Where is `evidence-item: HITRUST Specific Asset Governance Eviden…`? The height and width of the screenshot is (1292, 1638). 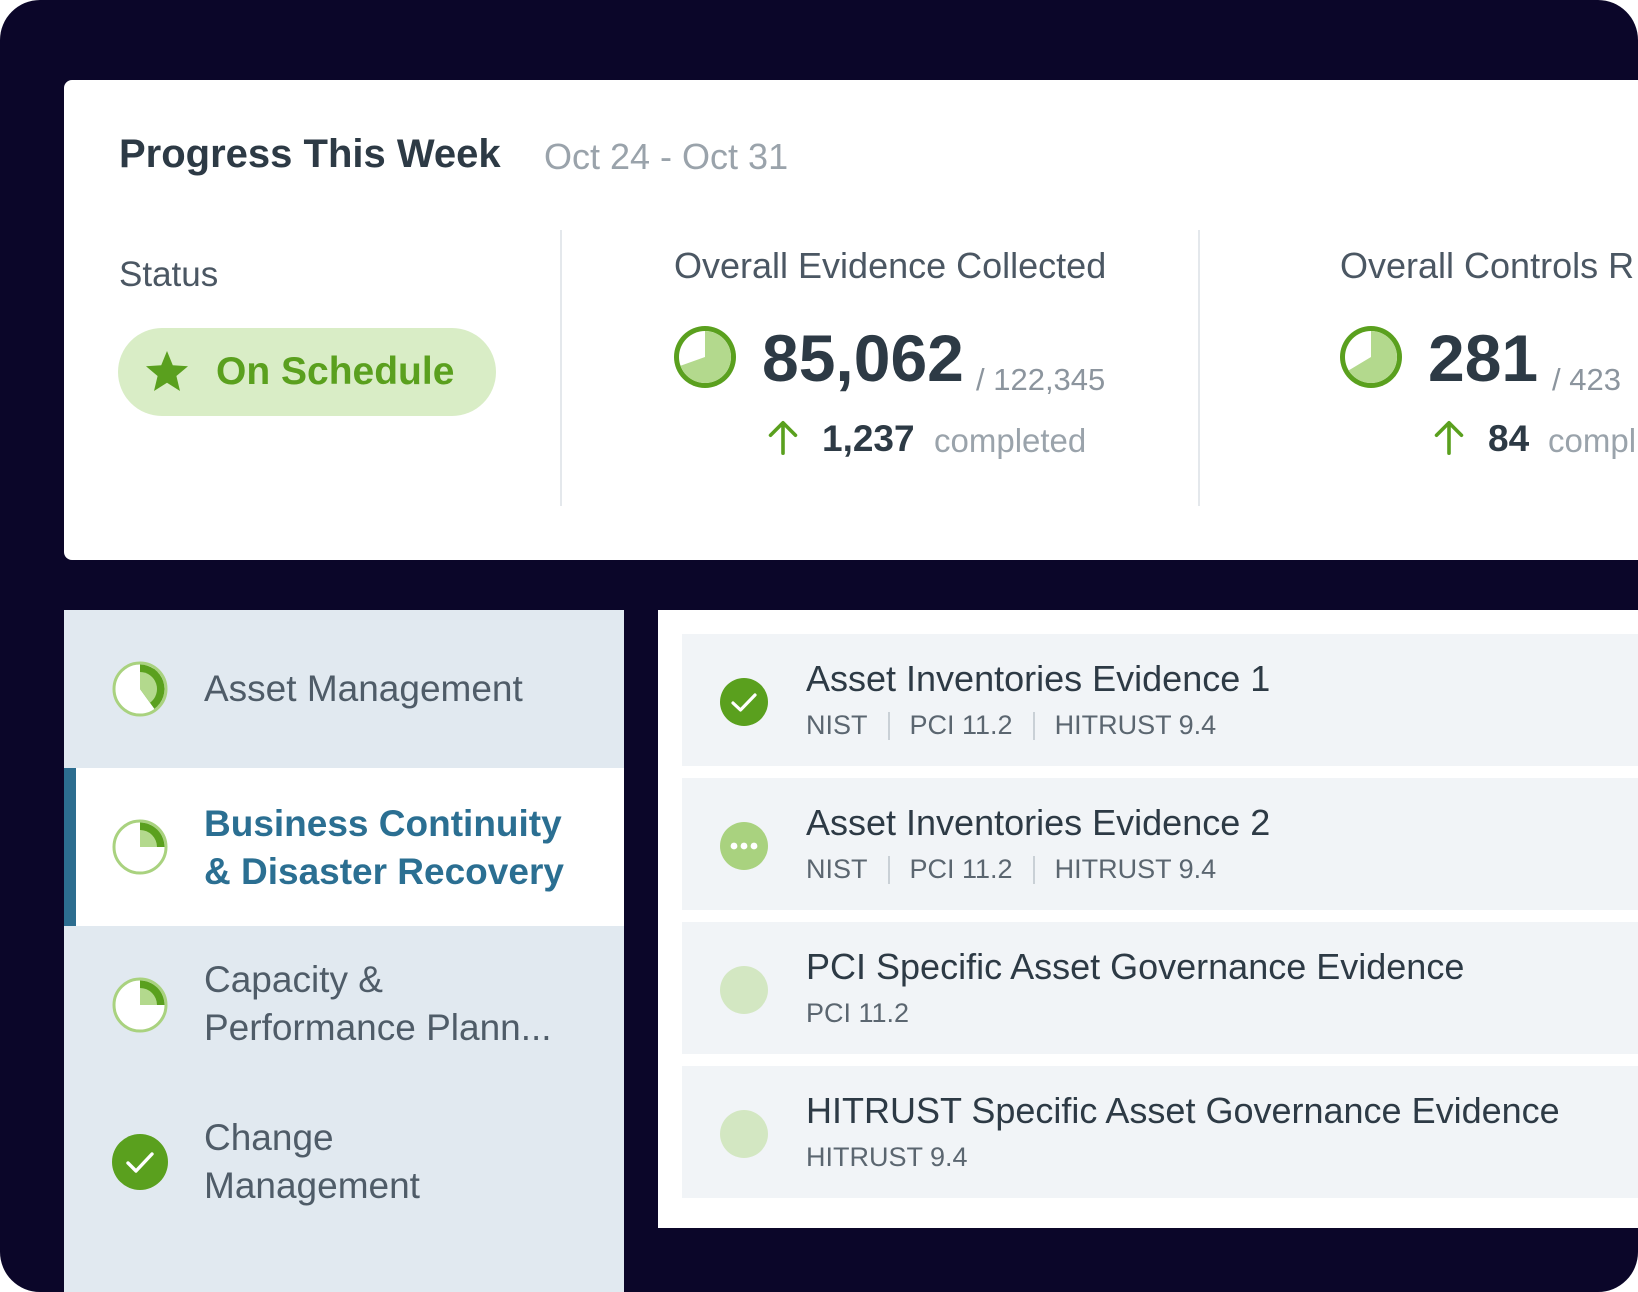
evidence-item: HITRUST Specific Asset Governance Eviden… is located at coordinates (1160, 1132).